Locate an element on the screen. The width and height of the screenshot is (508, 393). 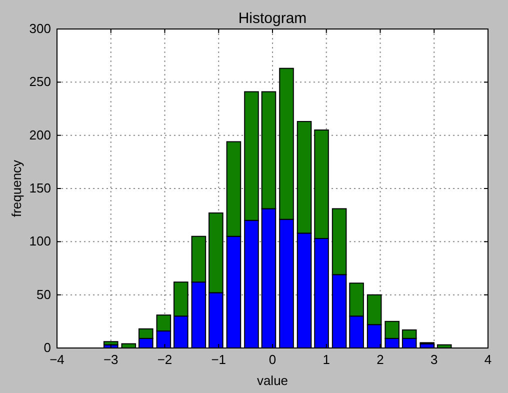
x-tick-label: −4 is located at coordinates (57, 359).